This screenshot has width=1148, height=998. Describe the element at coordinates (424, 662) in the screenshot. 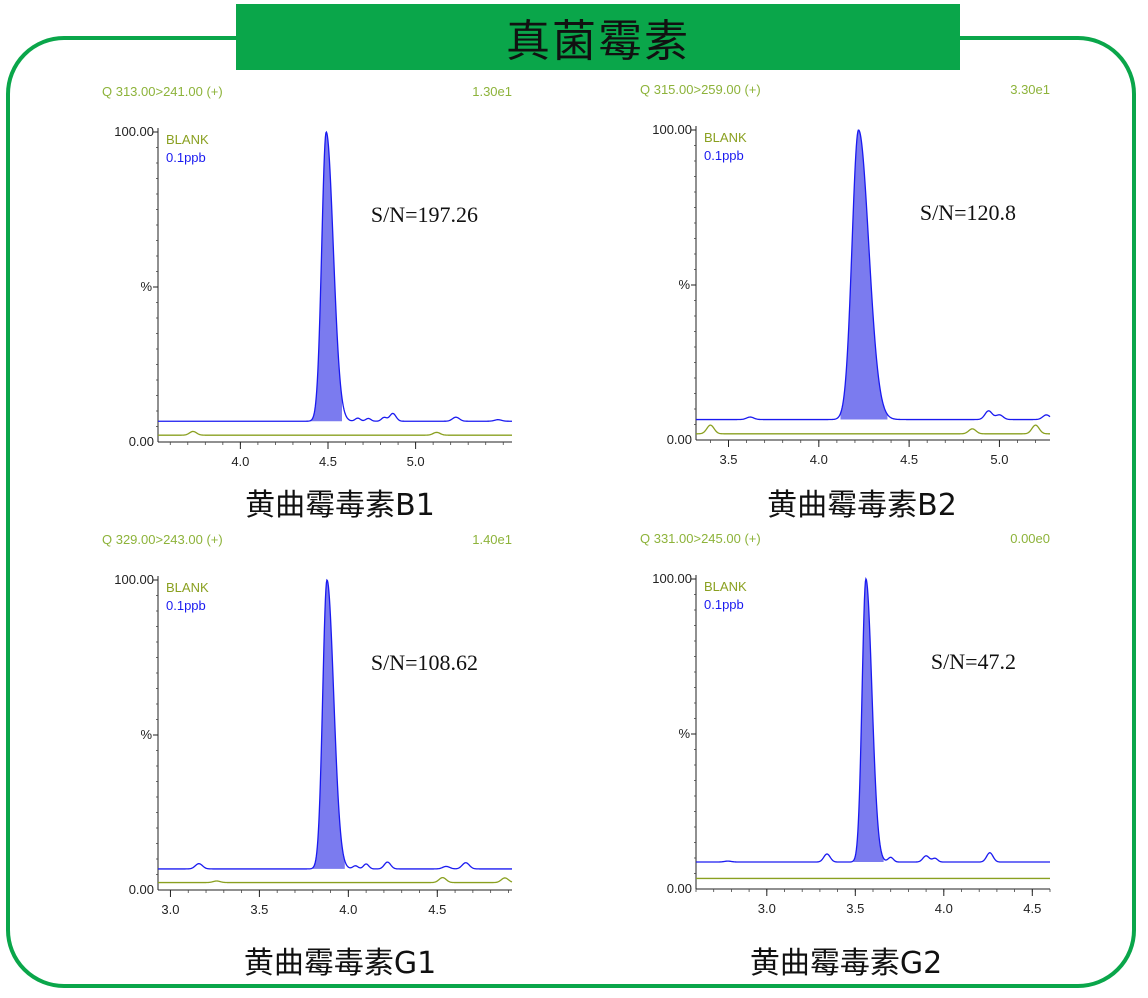

I see `sn-annotation: S/N=108.62` at that location.